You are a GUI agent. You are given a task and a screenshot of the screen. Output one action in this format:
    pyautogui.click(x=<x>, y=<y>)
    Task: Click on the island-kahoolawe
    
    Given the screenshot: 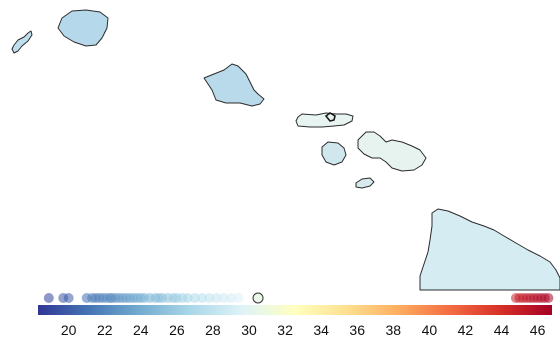 What is the action you would take?
    pyautogui.click(x=365, y=183)
    